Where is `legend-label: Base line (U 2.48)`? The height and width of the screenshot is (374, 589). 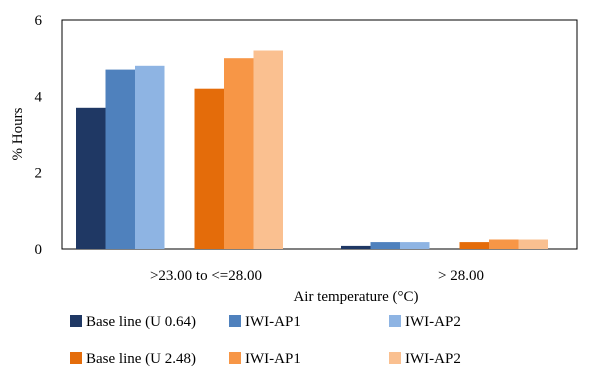 legend-label: Base line (U 2.48) is located at coordinates (141, 359).